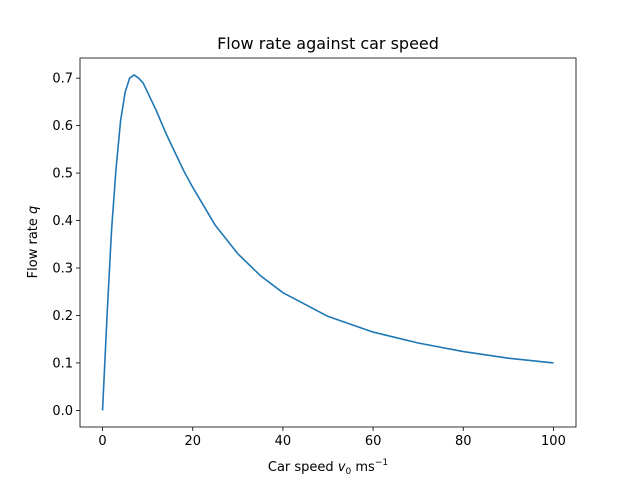 This screenshot has width=640, height=480. What do you see at coordinates (62, 269) in the screenshot?
I see `y-tick-label: 0.3` at bounding box center [62, 269].